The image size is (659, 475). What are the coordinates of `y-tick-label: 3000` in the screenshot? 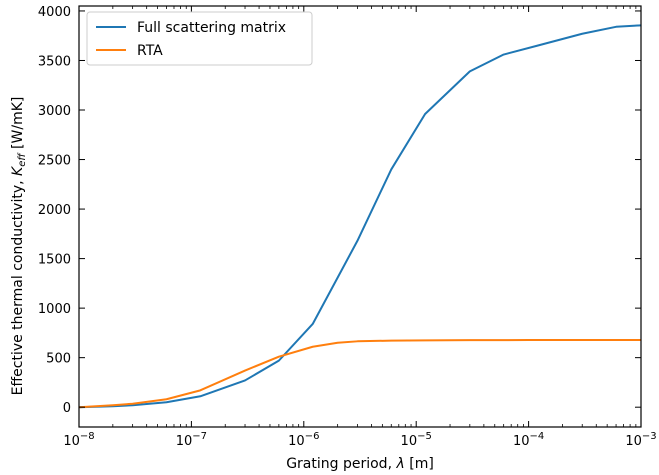 It's located at (54, 111).